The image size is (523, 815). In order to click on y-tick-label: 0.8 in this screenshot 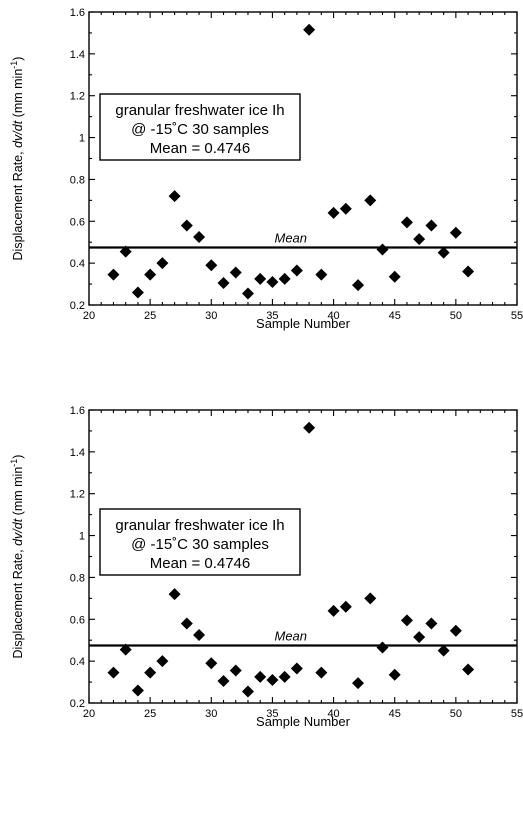, I will do `click(77, 180)`.